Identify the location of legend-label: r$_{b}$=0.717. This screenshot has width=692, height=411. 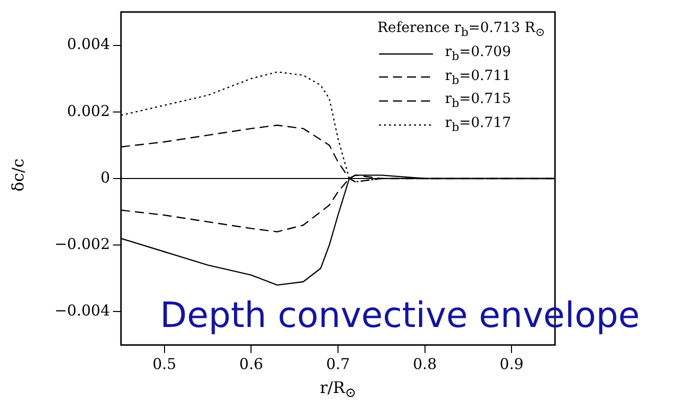
(478, 125).